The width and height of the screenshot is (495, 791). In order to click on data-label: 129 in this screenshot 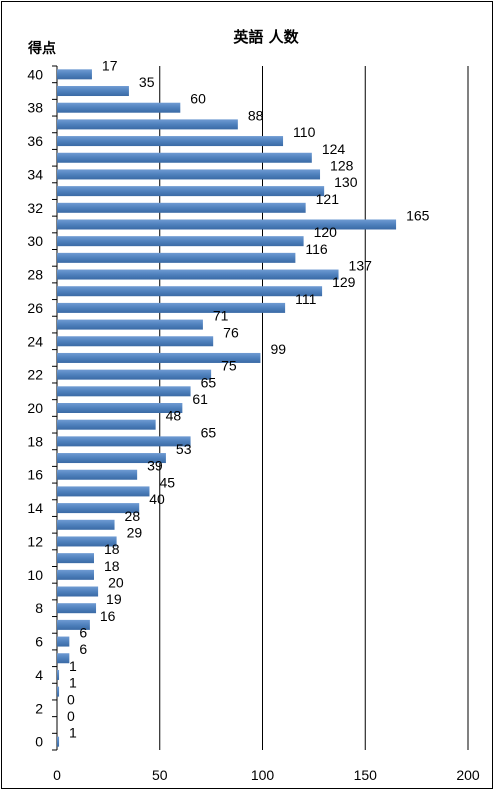, I will do `click(344, 282)`.